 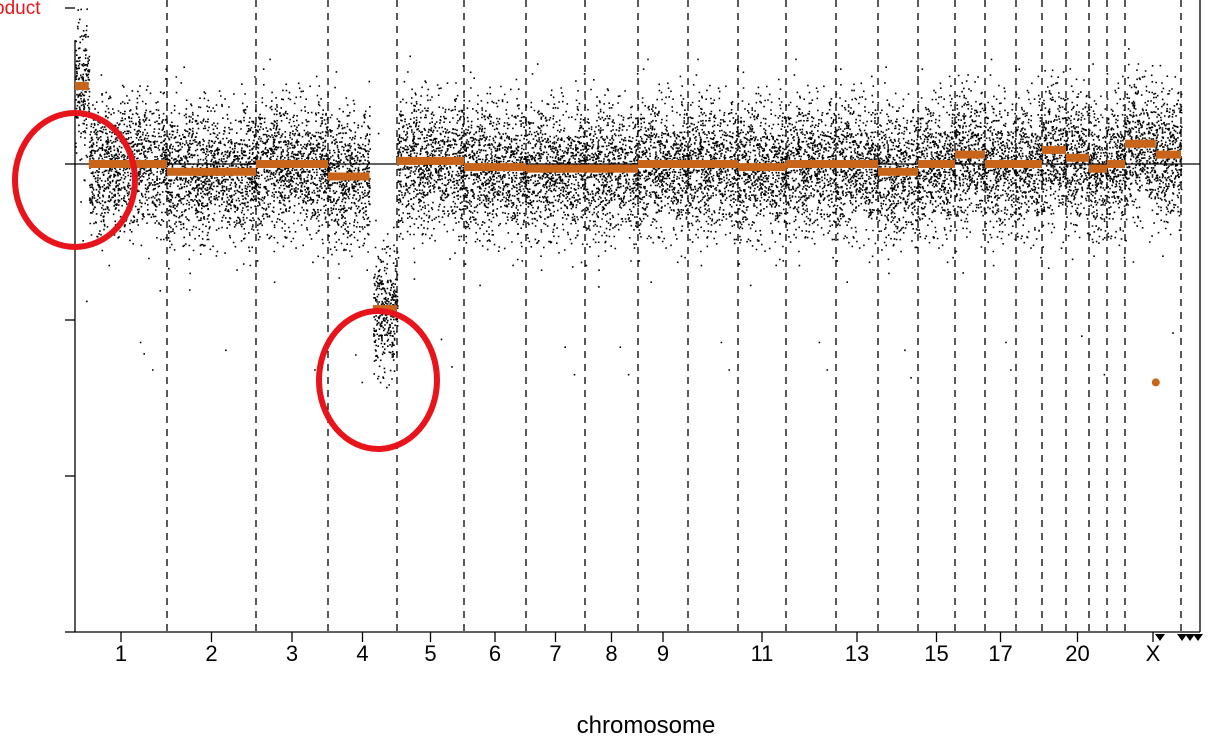 What do you see at coordinates (1077, 653) in the screenshot?
I see `x-tick-label: 20` at bounding box center [1077, 653].